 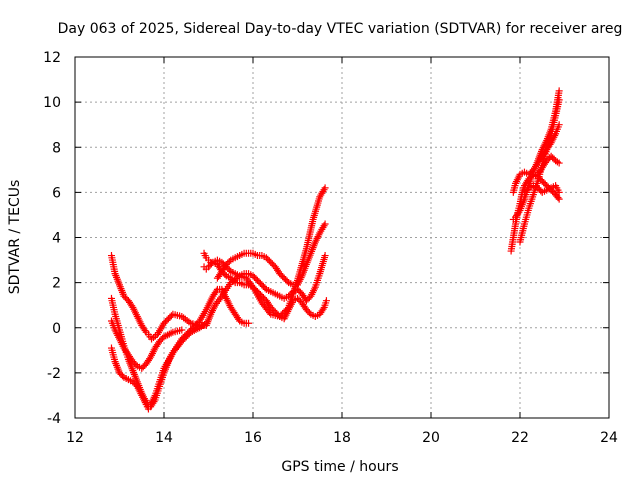 I want to click on y-tick-label: 2, so click(x=56, y=284).